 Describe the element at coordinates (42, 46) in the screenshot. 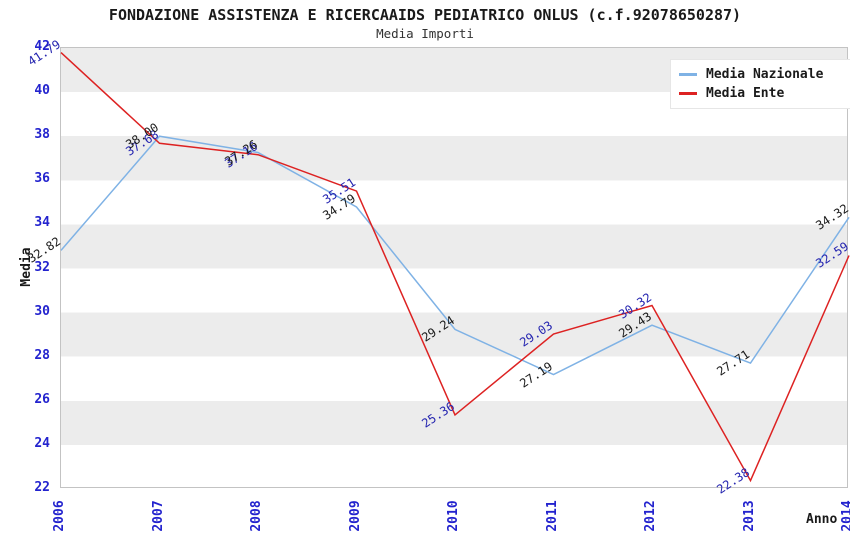

I see `y-tick-label: 42` at that location.